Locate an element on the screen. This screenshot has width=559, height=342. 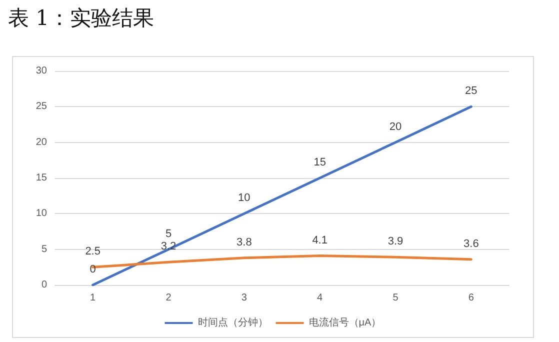
data-label: 3.8 is located at coordinates (244, 242).